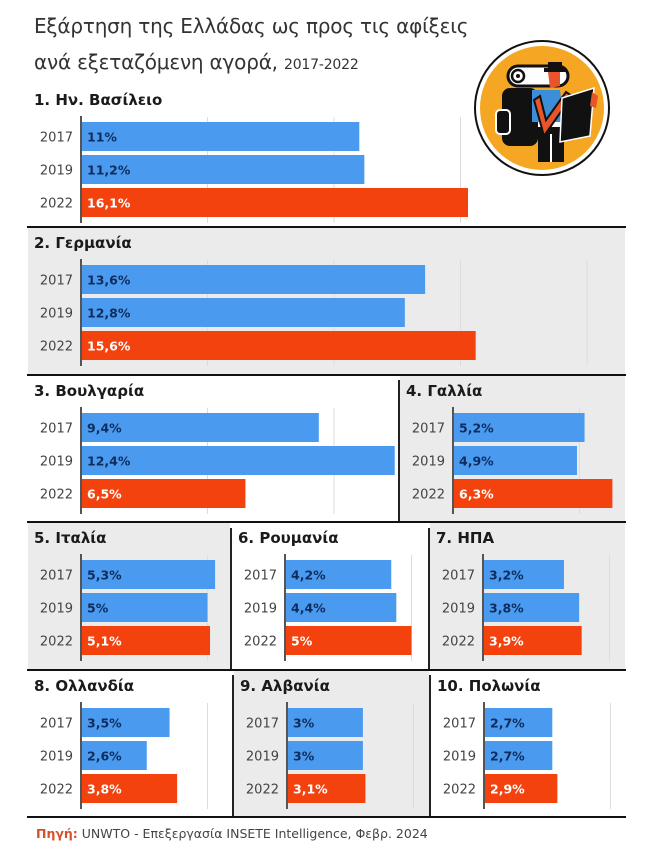 This screenshot has width=650, height=859. I want to click on value-label: 13,6%, so click(109, 280).